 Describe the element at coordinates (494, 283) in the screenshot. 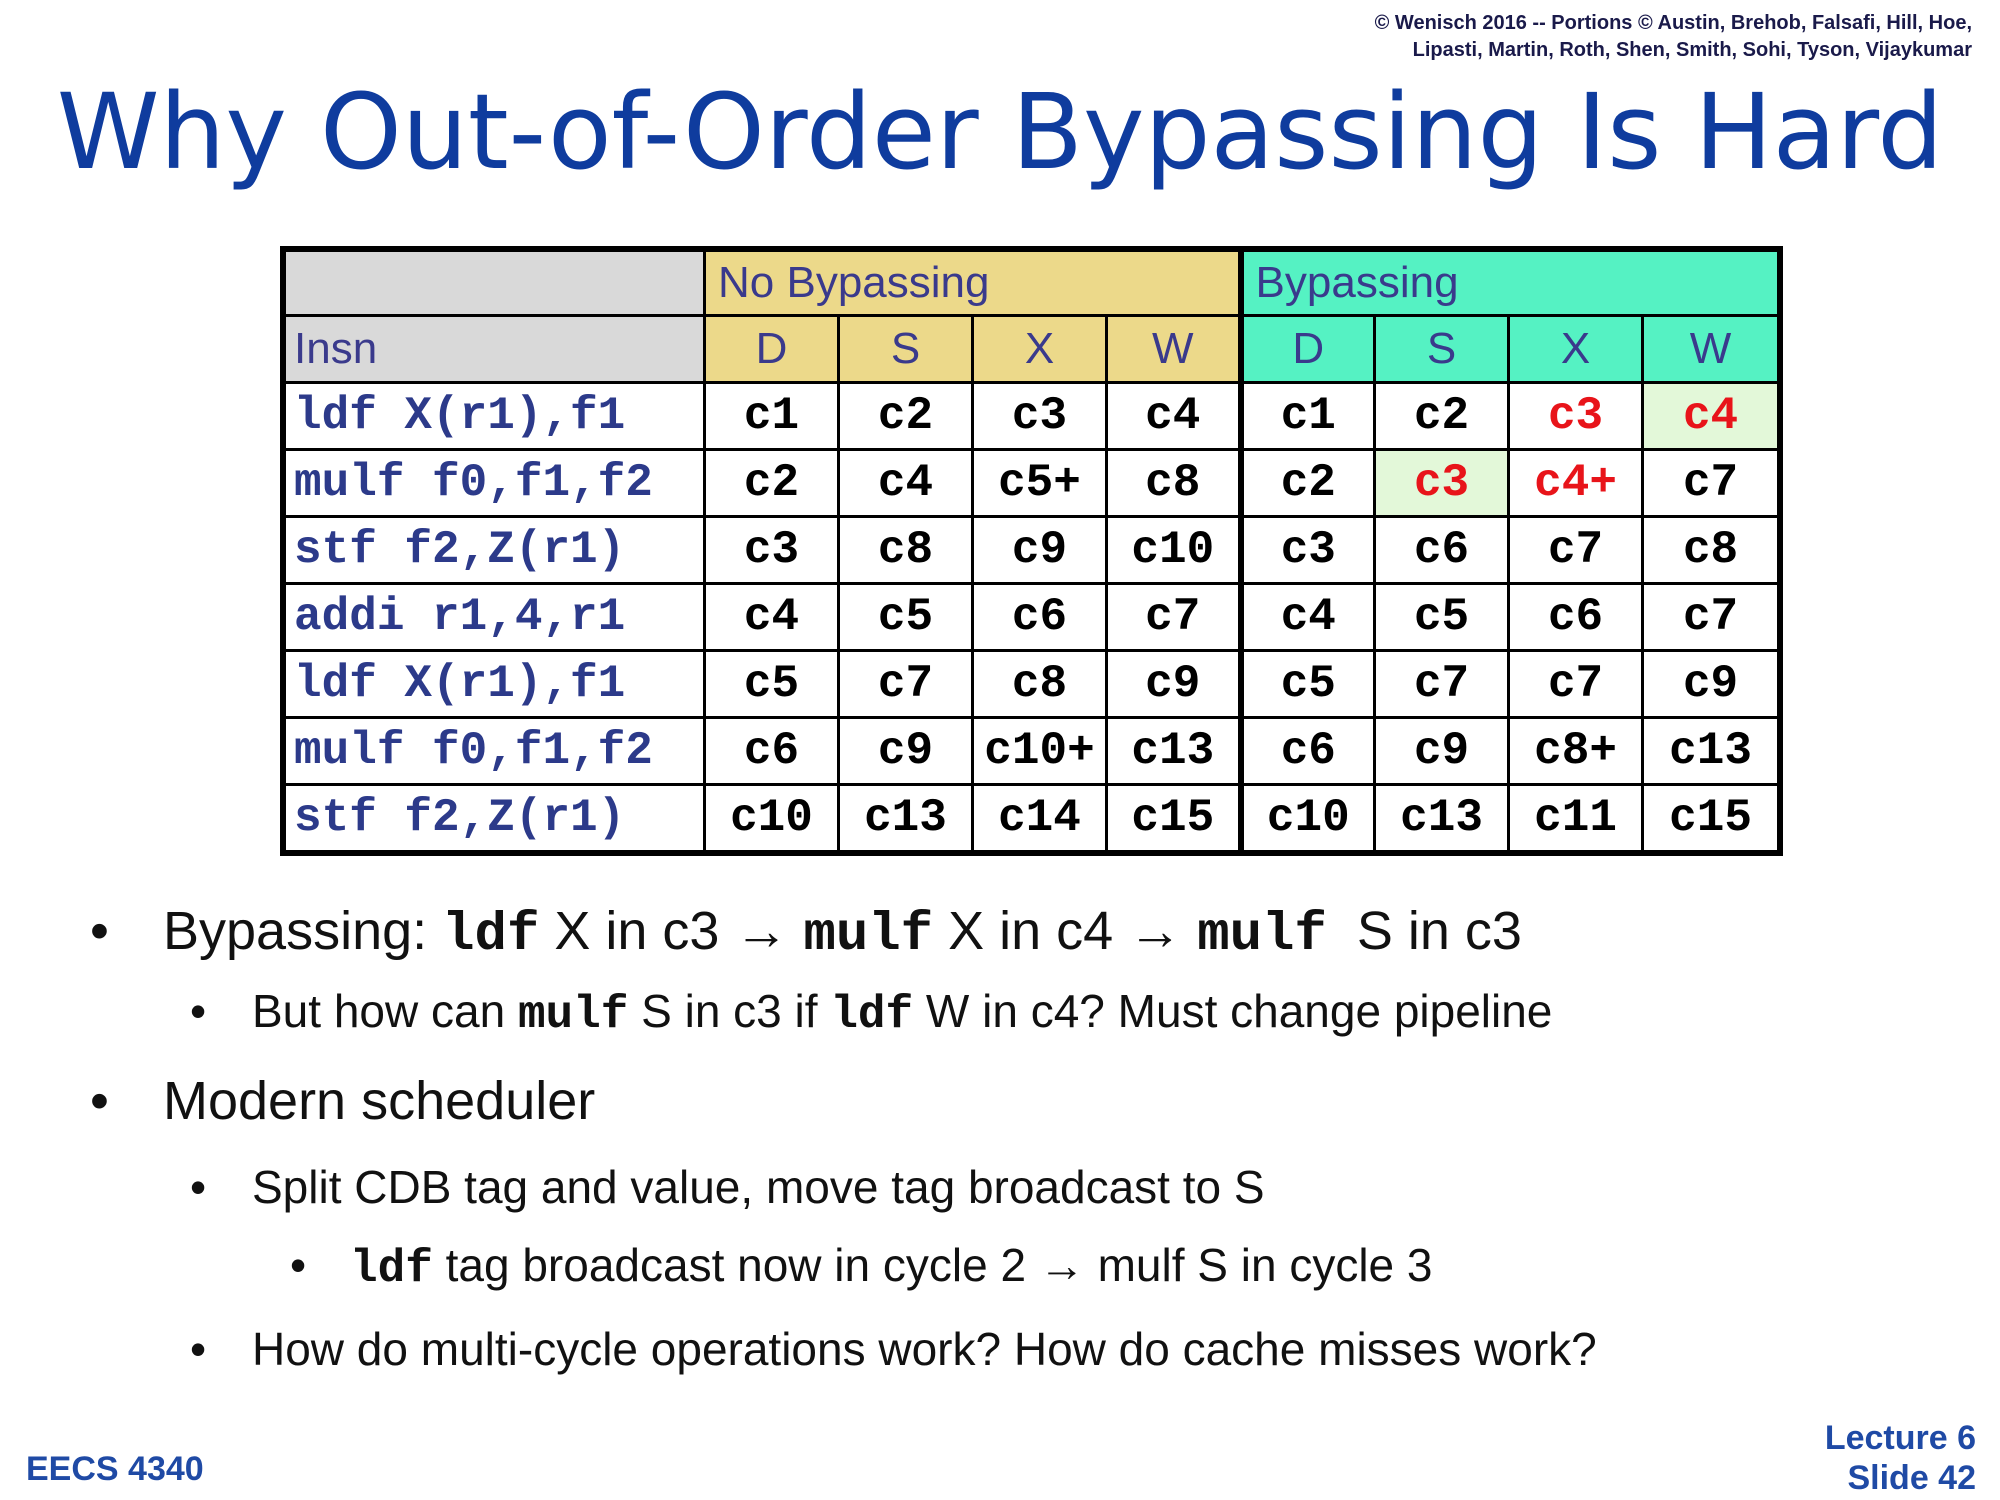

I see `blank-corner-cell` at that location.